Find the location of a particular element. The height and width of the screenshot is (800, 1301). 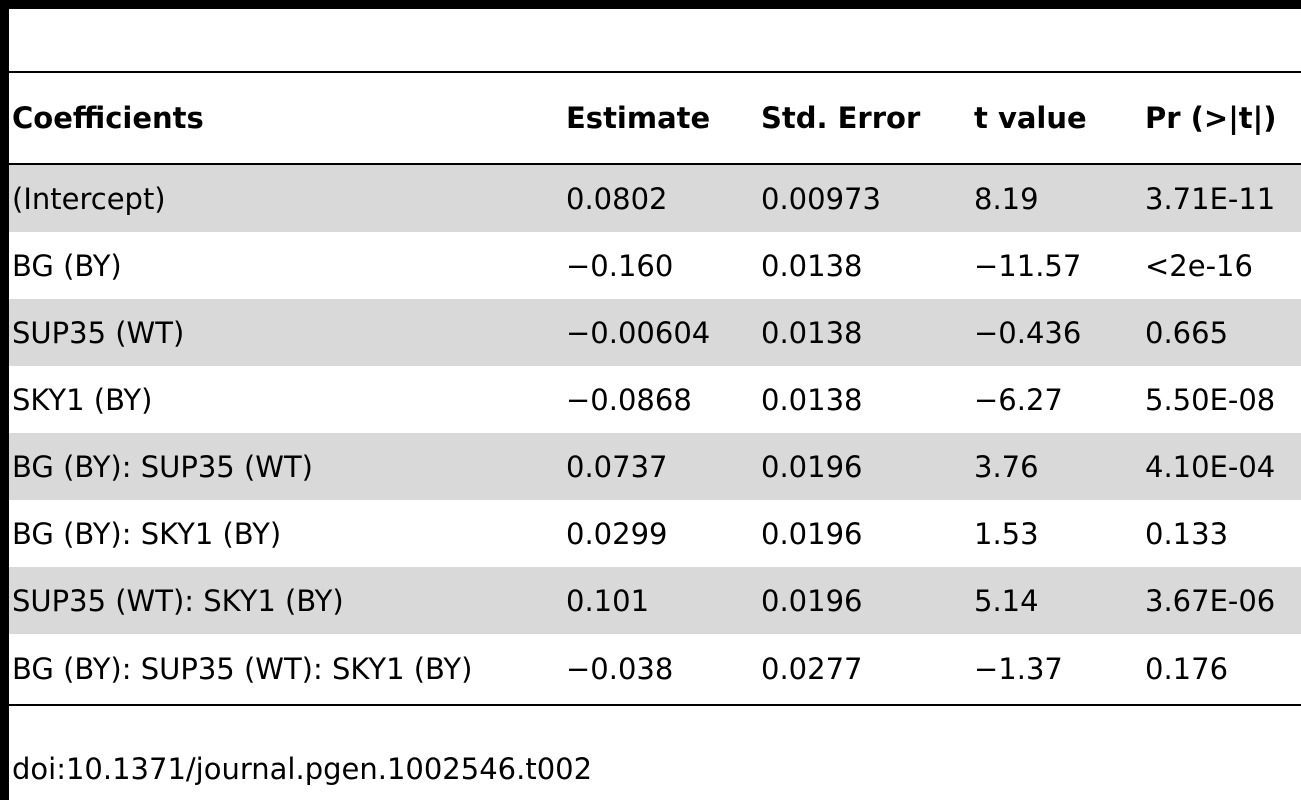

cell-t-value: −1.37 is located at coordinates (1018, 669).